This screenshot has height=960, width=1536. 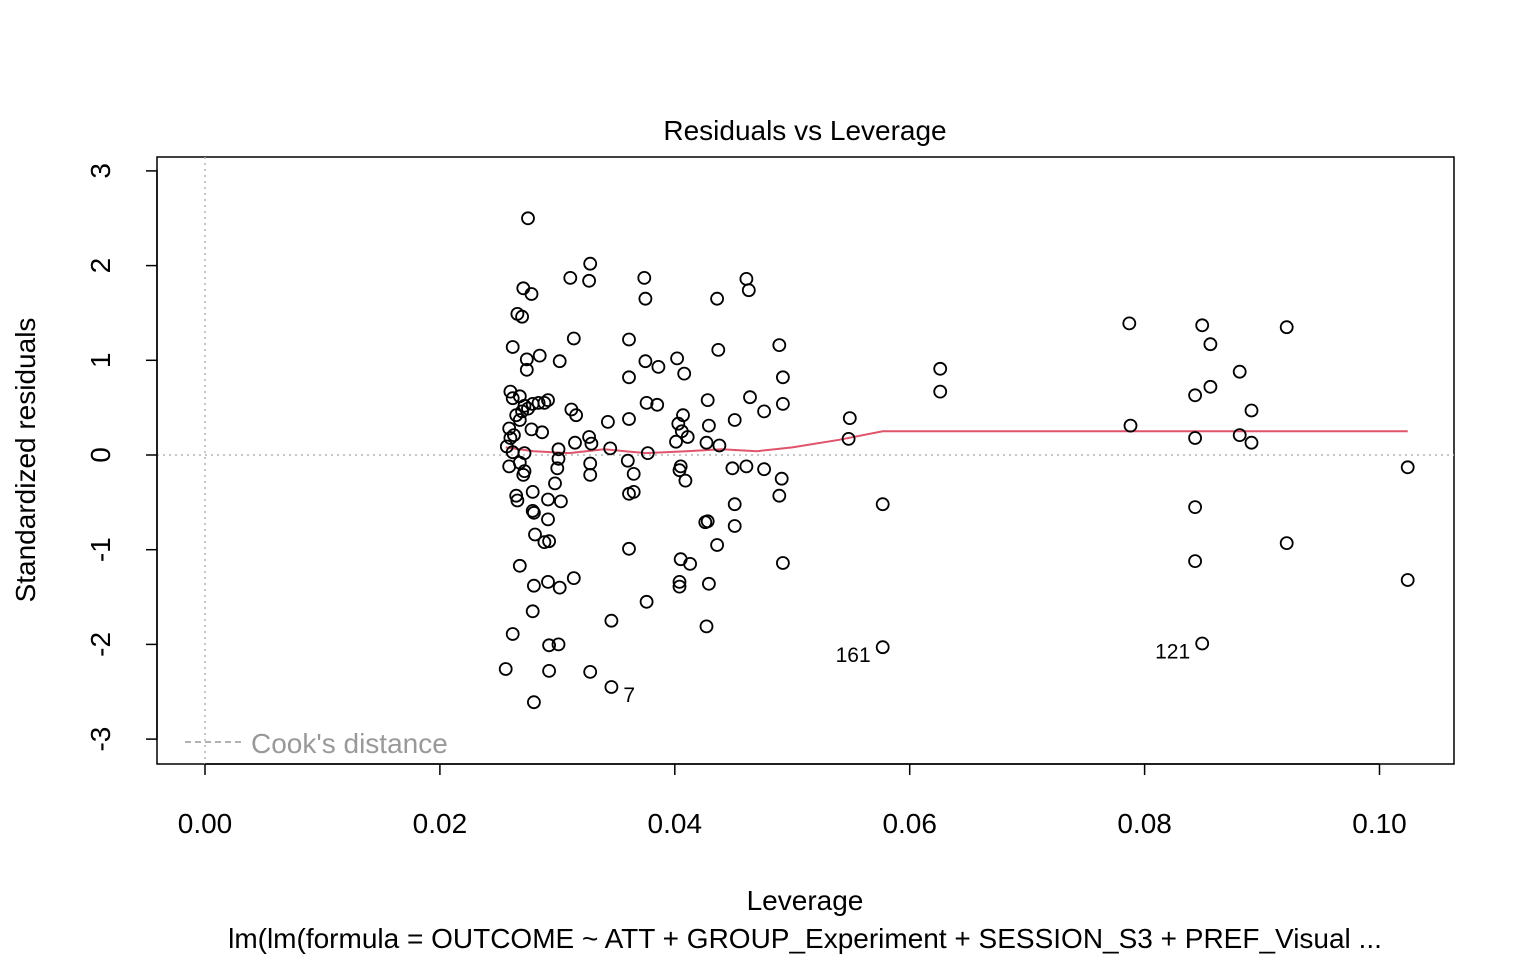 I want to click on point-label: 161, so click(x=853, y=655).